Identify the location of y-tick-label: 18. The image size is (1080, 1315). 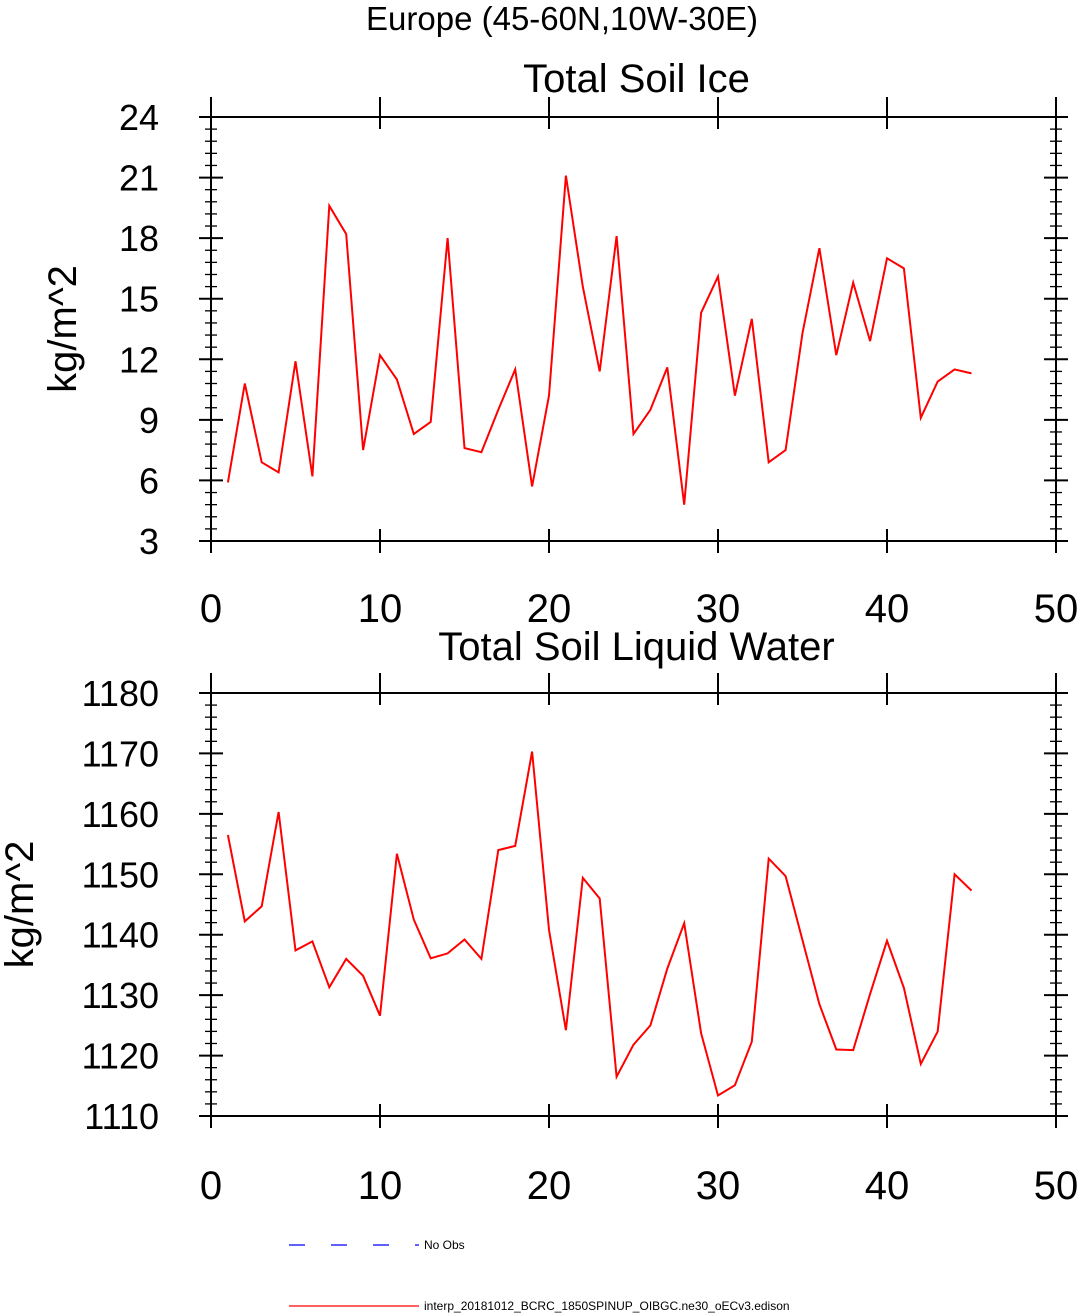
(139, 238).